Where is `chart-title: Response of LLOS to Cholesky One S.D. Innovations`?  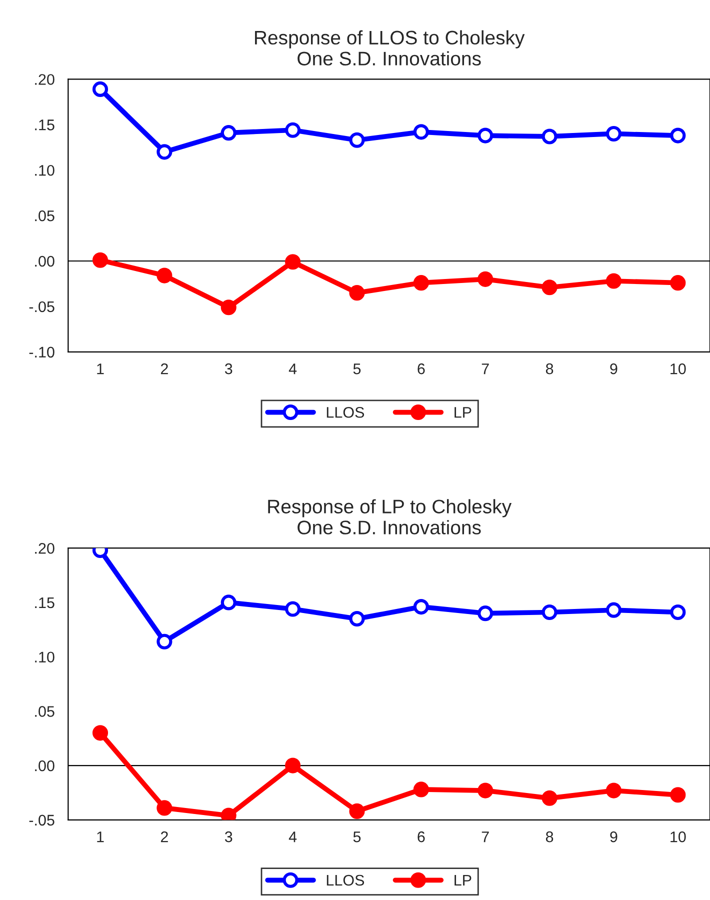 chart-title: Response of LLOS to Cholesky One S.D. Innovations is located at coordinates (390, 48).